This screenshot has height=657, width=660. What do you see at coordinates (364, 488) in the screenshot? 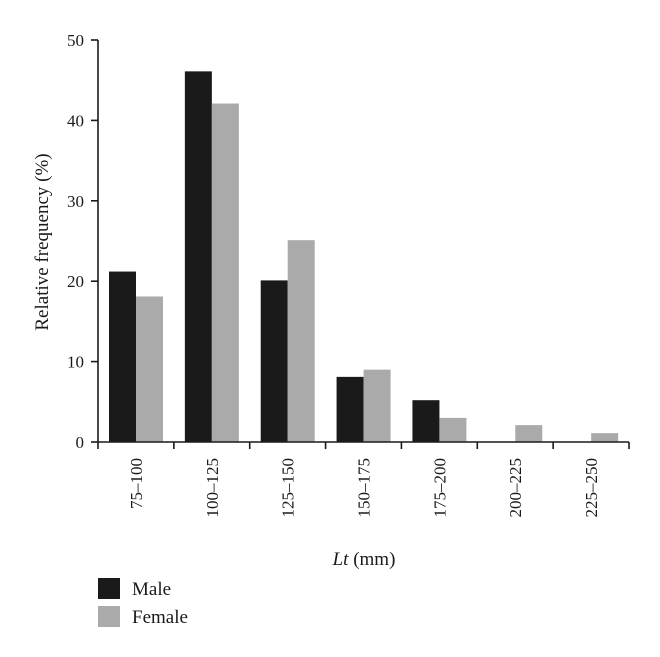
I see `x-tick-label: 150–175` at bounding box center [364, 488].